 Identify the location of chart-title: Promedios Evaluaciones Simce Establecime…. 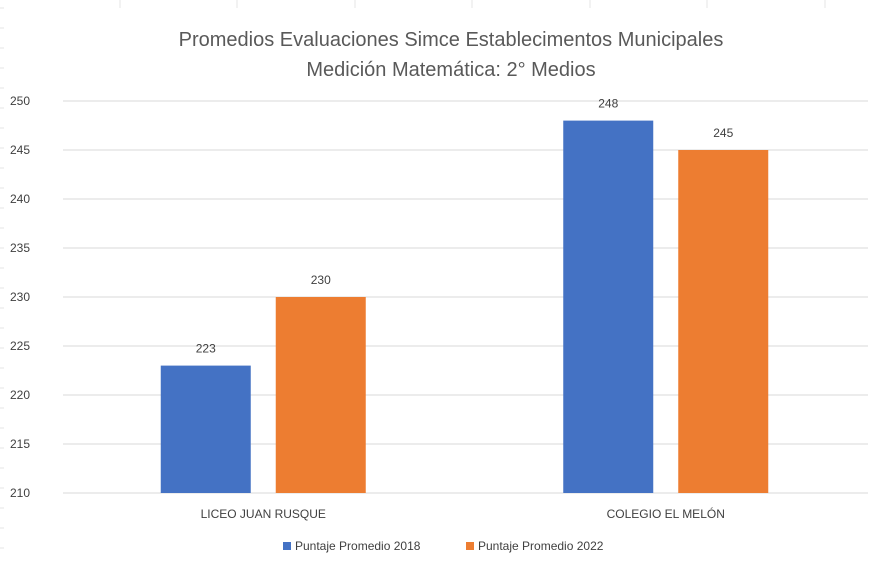
(451, 40).